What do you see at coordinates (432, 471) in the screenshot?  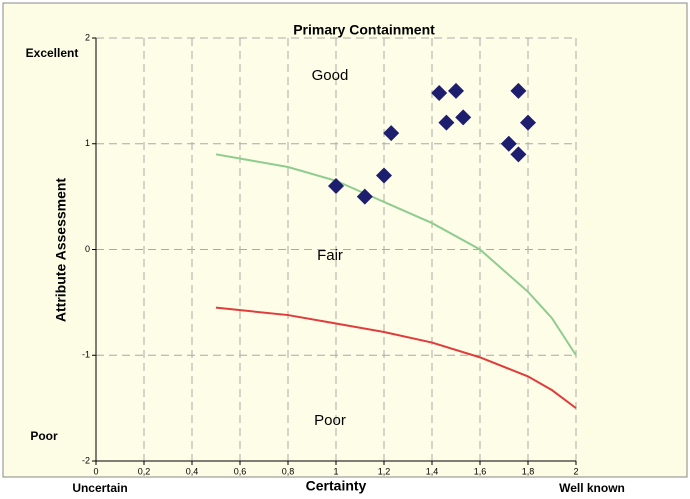 I see `x-tick-label: 1,4` at bounding box center [432, 471].